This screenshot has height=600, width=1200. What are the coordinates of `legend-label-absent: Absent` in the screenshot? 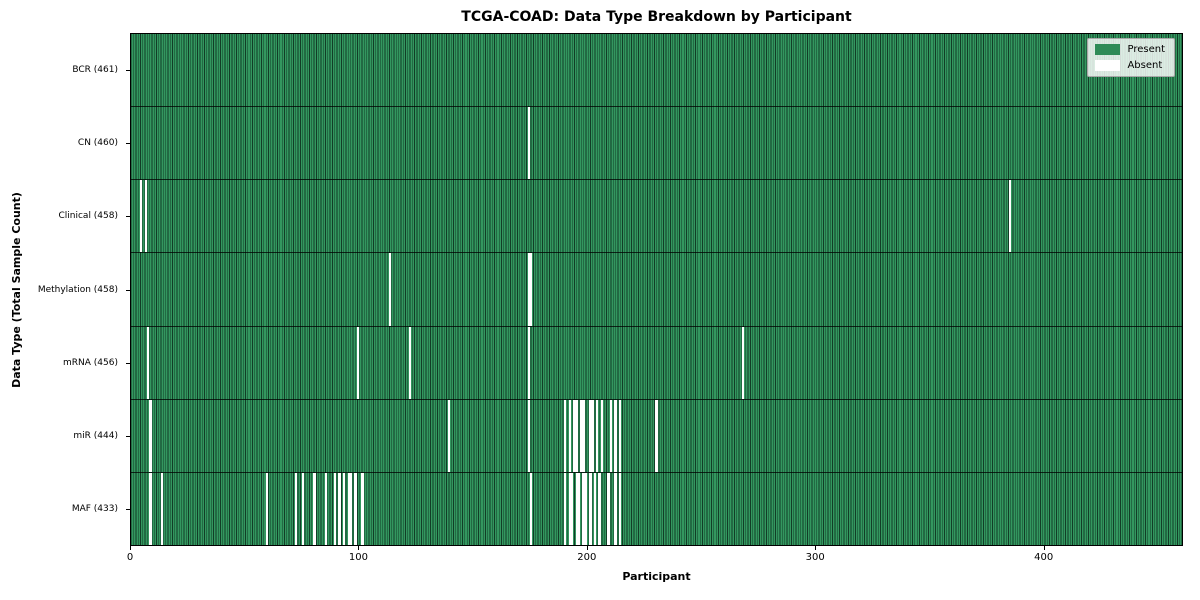 It's located at (1145, 65).